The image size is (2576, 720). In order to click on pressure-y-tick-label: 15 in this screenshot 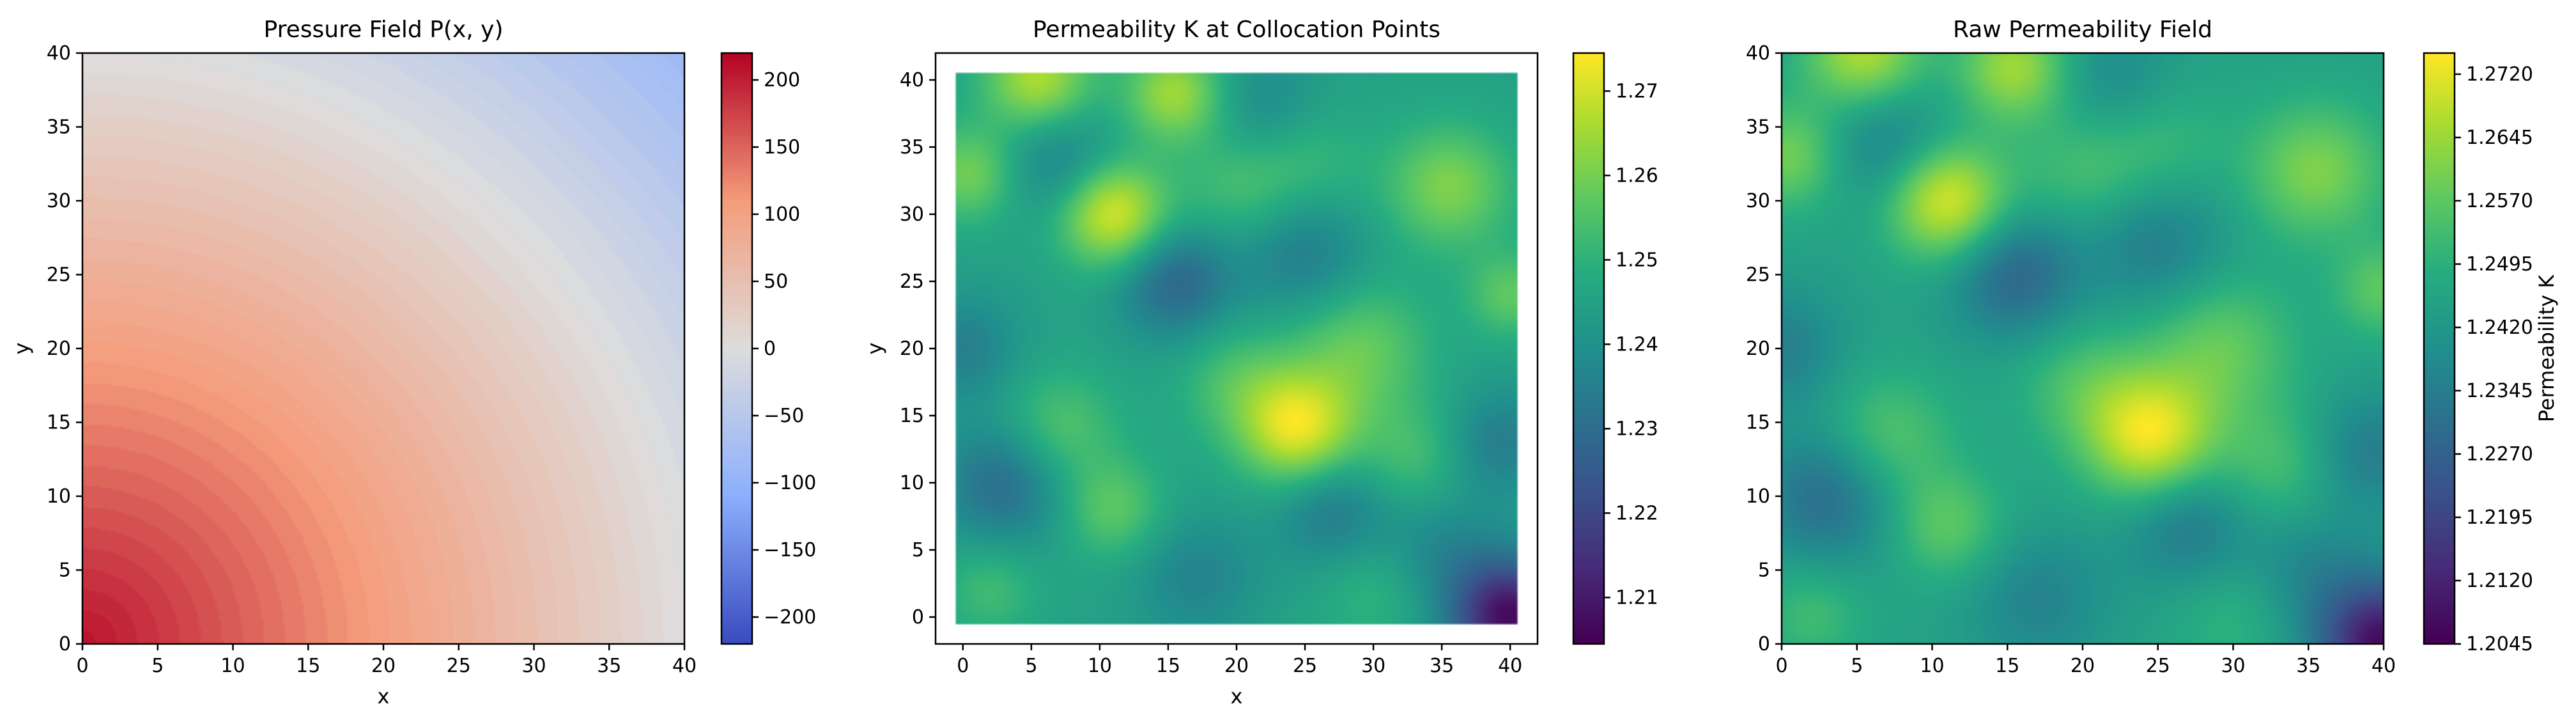, I will do `click(59, 423)`.